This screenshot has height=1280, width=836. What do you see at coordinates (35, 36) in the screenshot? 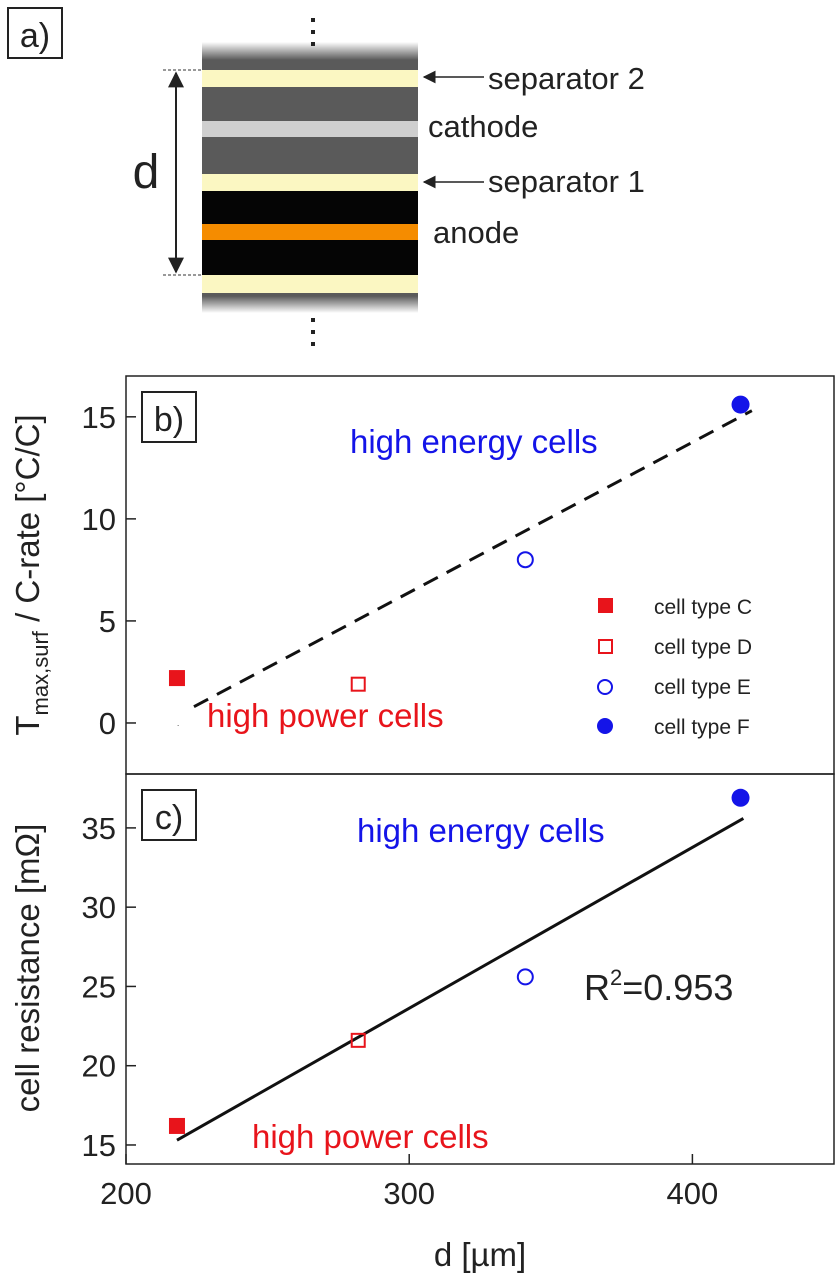
I see `panel-a-label: a)` at bounding box center [35, 36].